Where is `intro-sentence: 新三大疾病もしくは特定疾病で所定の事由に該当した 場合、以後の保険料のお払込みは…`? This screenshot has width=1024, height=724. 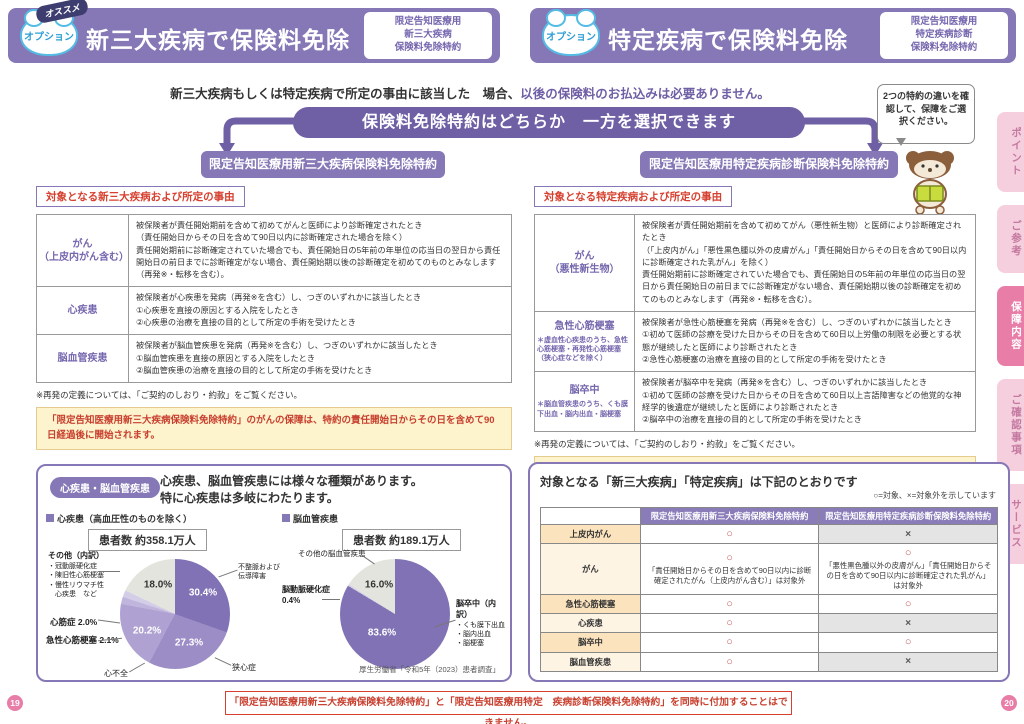 intro-sentence: 新三大疾病もしくは特定疾病で所定の事由に該当した 場合、以後の保険料のお払込みは… is located at coordinates (470, 94).